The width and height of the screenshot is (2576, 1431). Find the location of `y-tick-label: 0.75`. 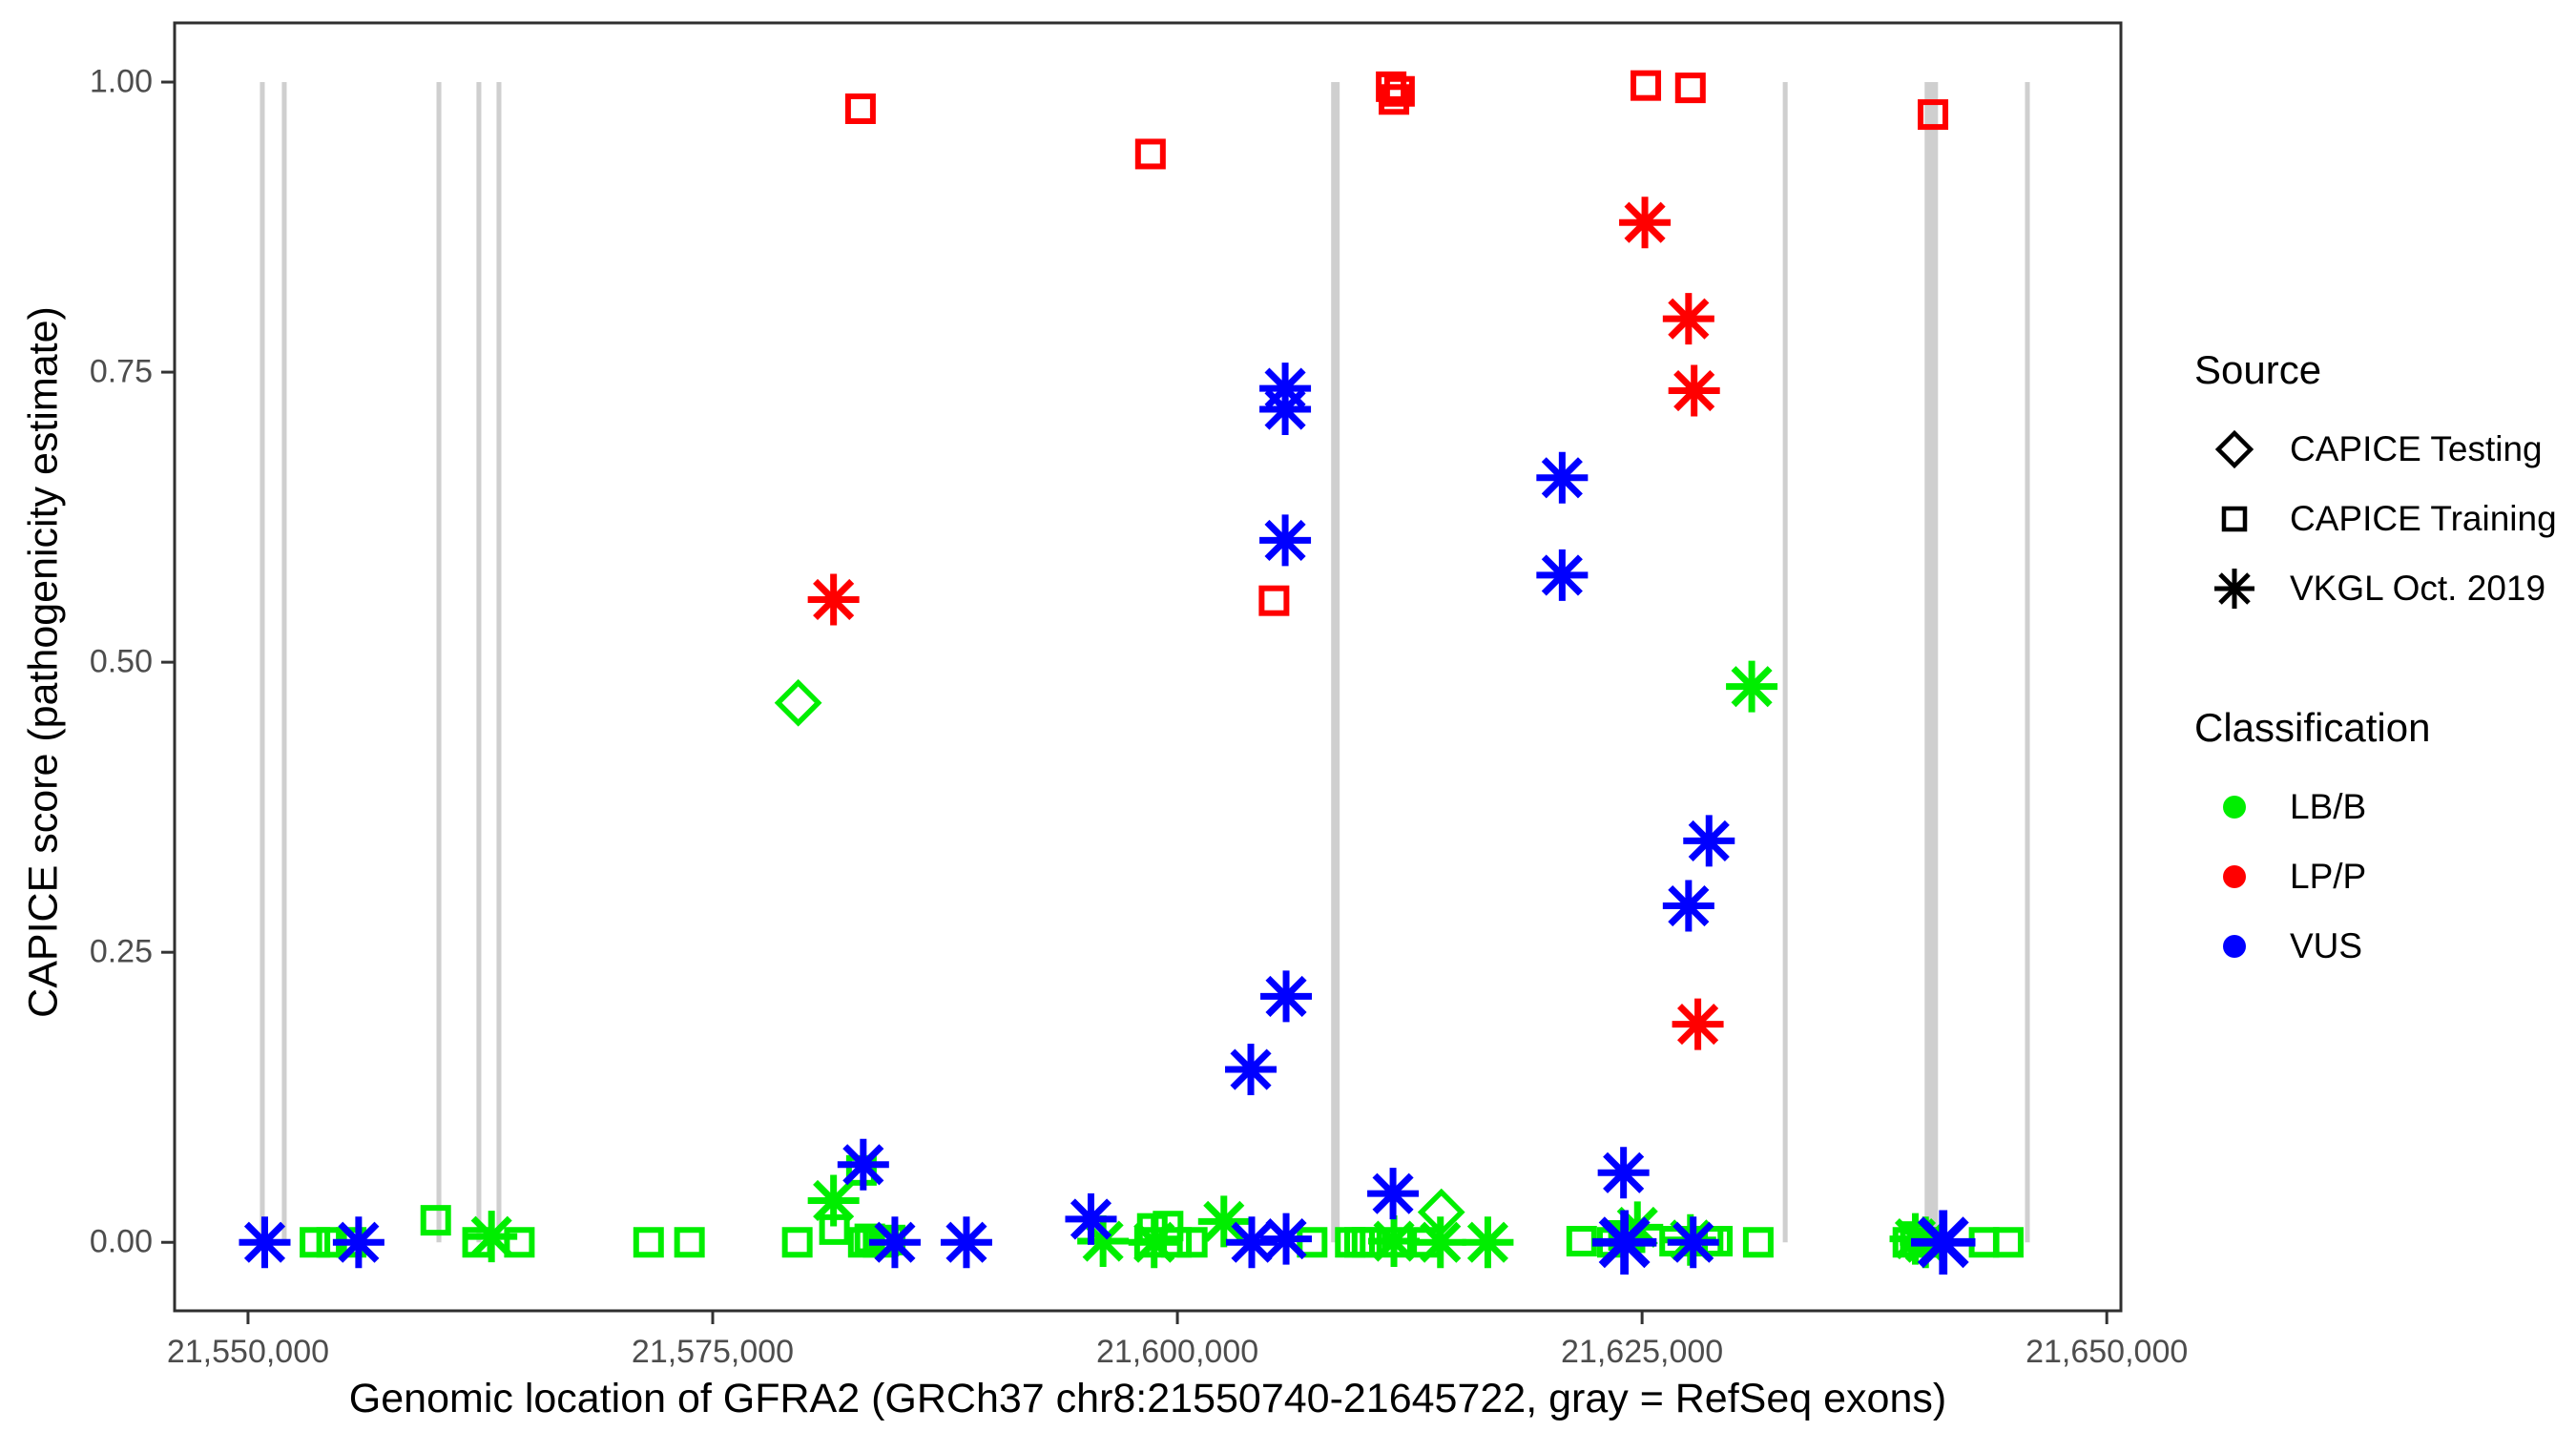

y-tick-label: 0.75 is located at coordinates (121, 371).